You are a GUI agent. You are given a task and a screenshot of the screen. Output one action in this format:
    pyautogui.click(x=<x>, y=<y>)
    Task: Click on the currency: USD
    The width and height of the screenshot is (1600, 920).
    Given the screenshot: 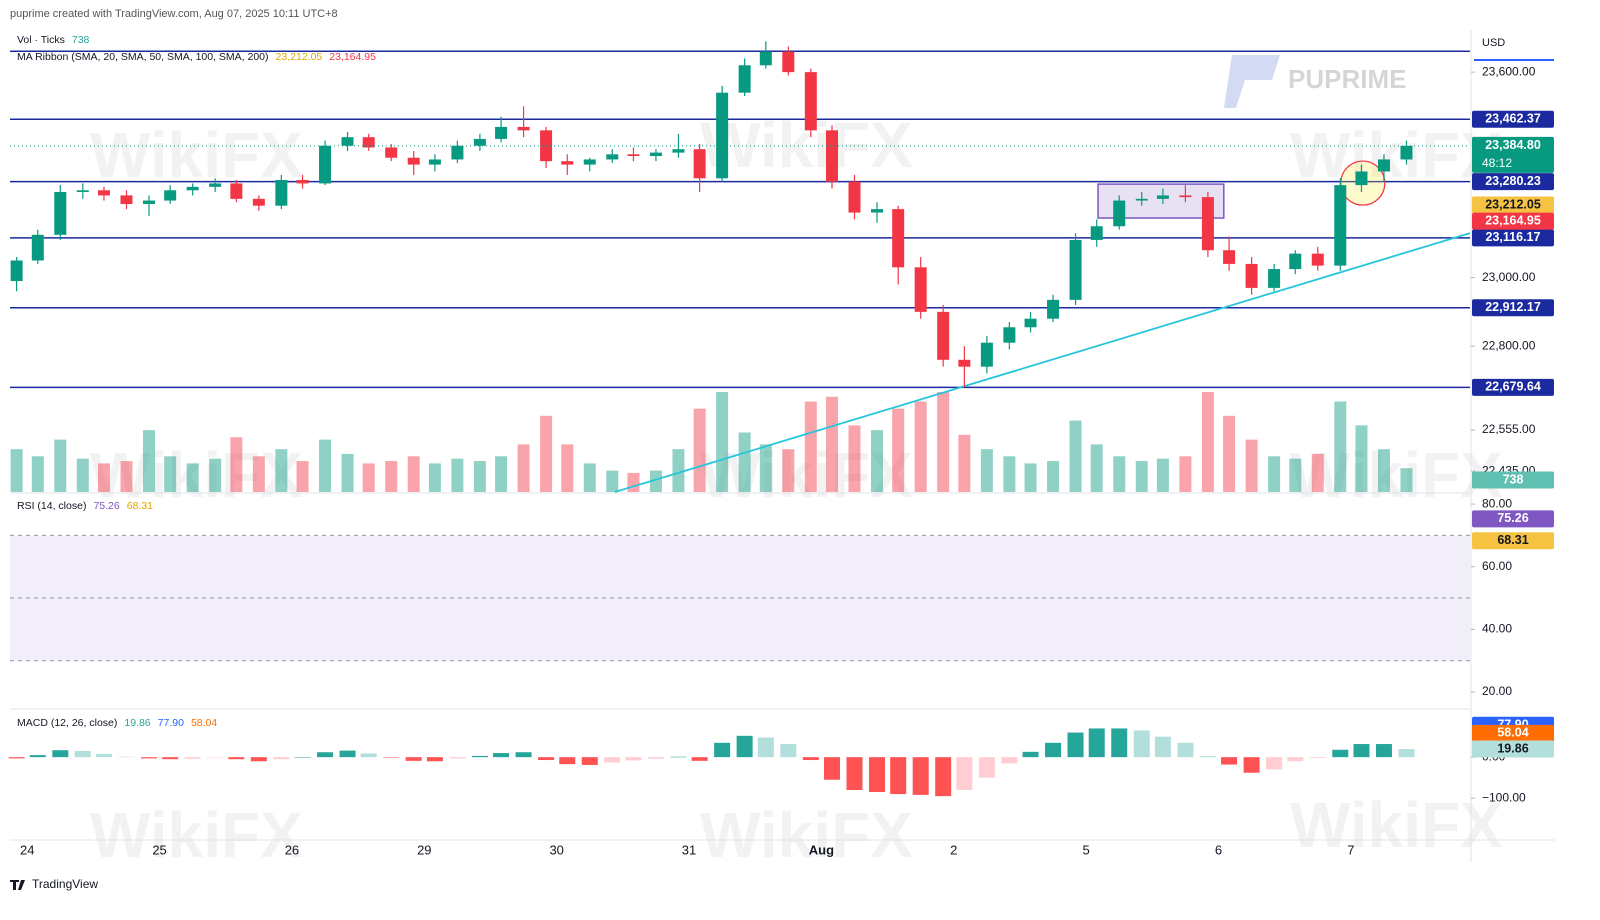 What is the action you would take?
    pyautogui.click(x=1493, y=43)
    